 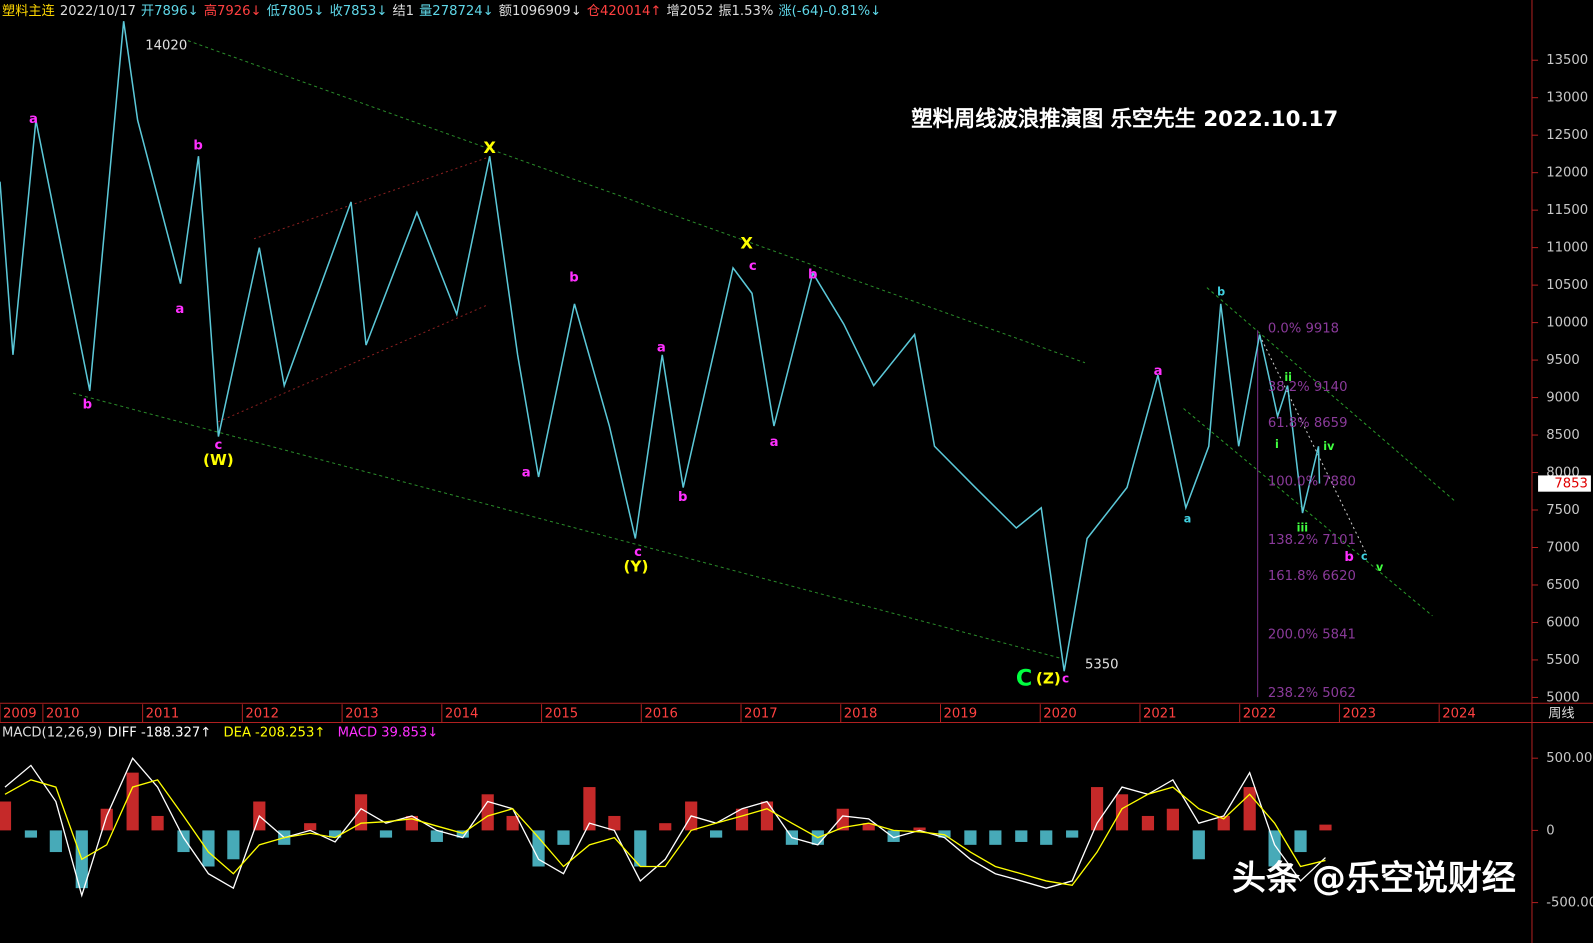 What do you see at coordinates (290, 733) in the screenshot?
I see `legend-value: -208.253↑` at bounding box center [290, 733].